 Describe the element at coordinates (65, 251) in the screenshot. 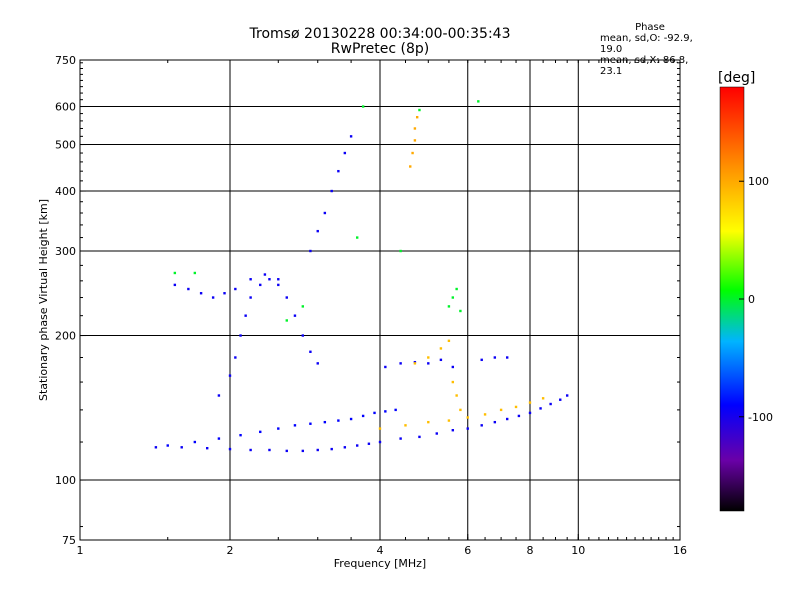

I see `y-tick-label: 300` at that location.